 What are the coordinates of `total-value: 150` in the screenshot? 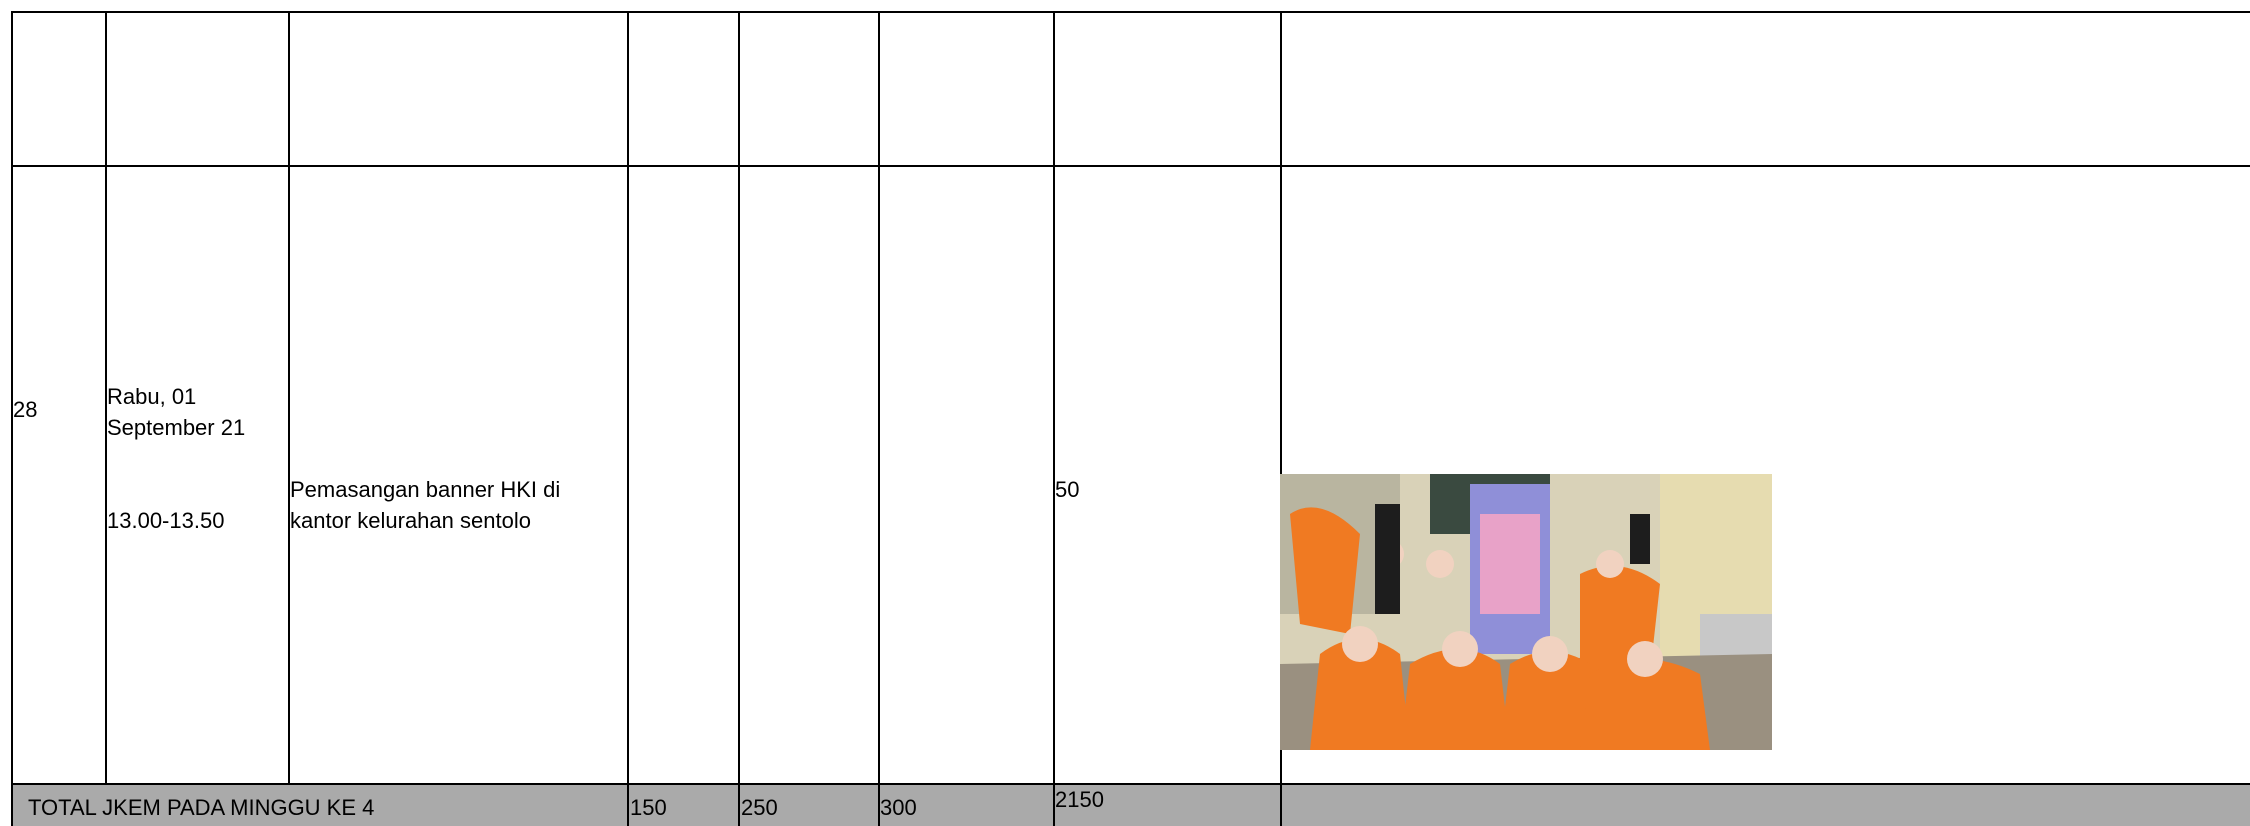 It's located at (648, 807).